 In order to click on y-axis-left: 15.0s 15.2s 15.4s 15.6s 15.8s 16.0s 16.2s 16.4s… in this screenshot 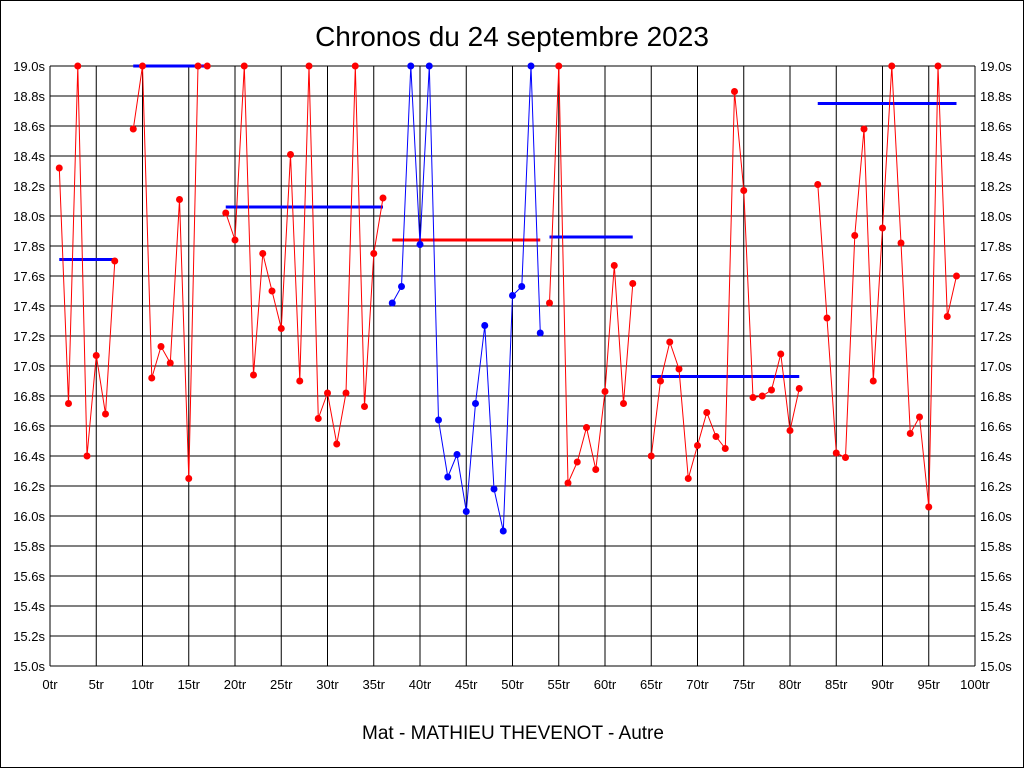, I will do `click(29, 366)`.